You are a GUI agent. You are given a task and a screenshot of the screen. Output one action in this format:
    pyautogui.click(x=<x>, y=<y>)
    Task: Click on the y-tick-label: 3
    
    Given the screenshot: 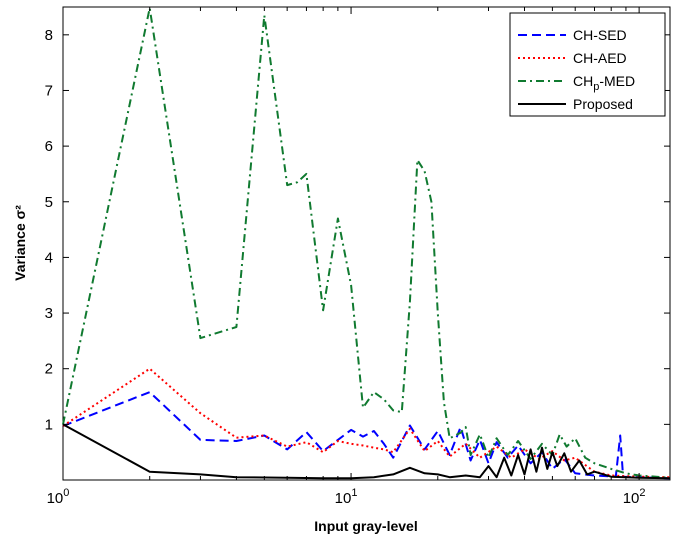 What is the action you would take?
    pyautogui.click(x=49, y=313)
    